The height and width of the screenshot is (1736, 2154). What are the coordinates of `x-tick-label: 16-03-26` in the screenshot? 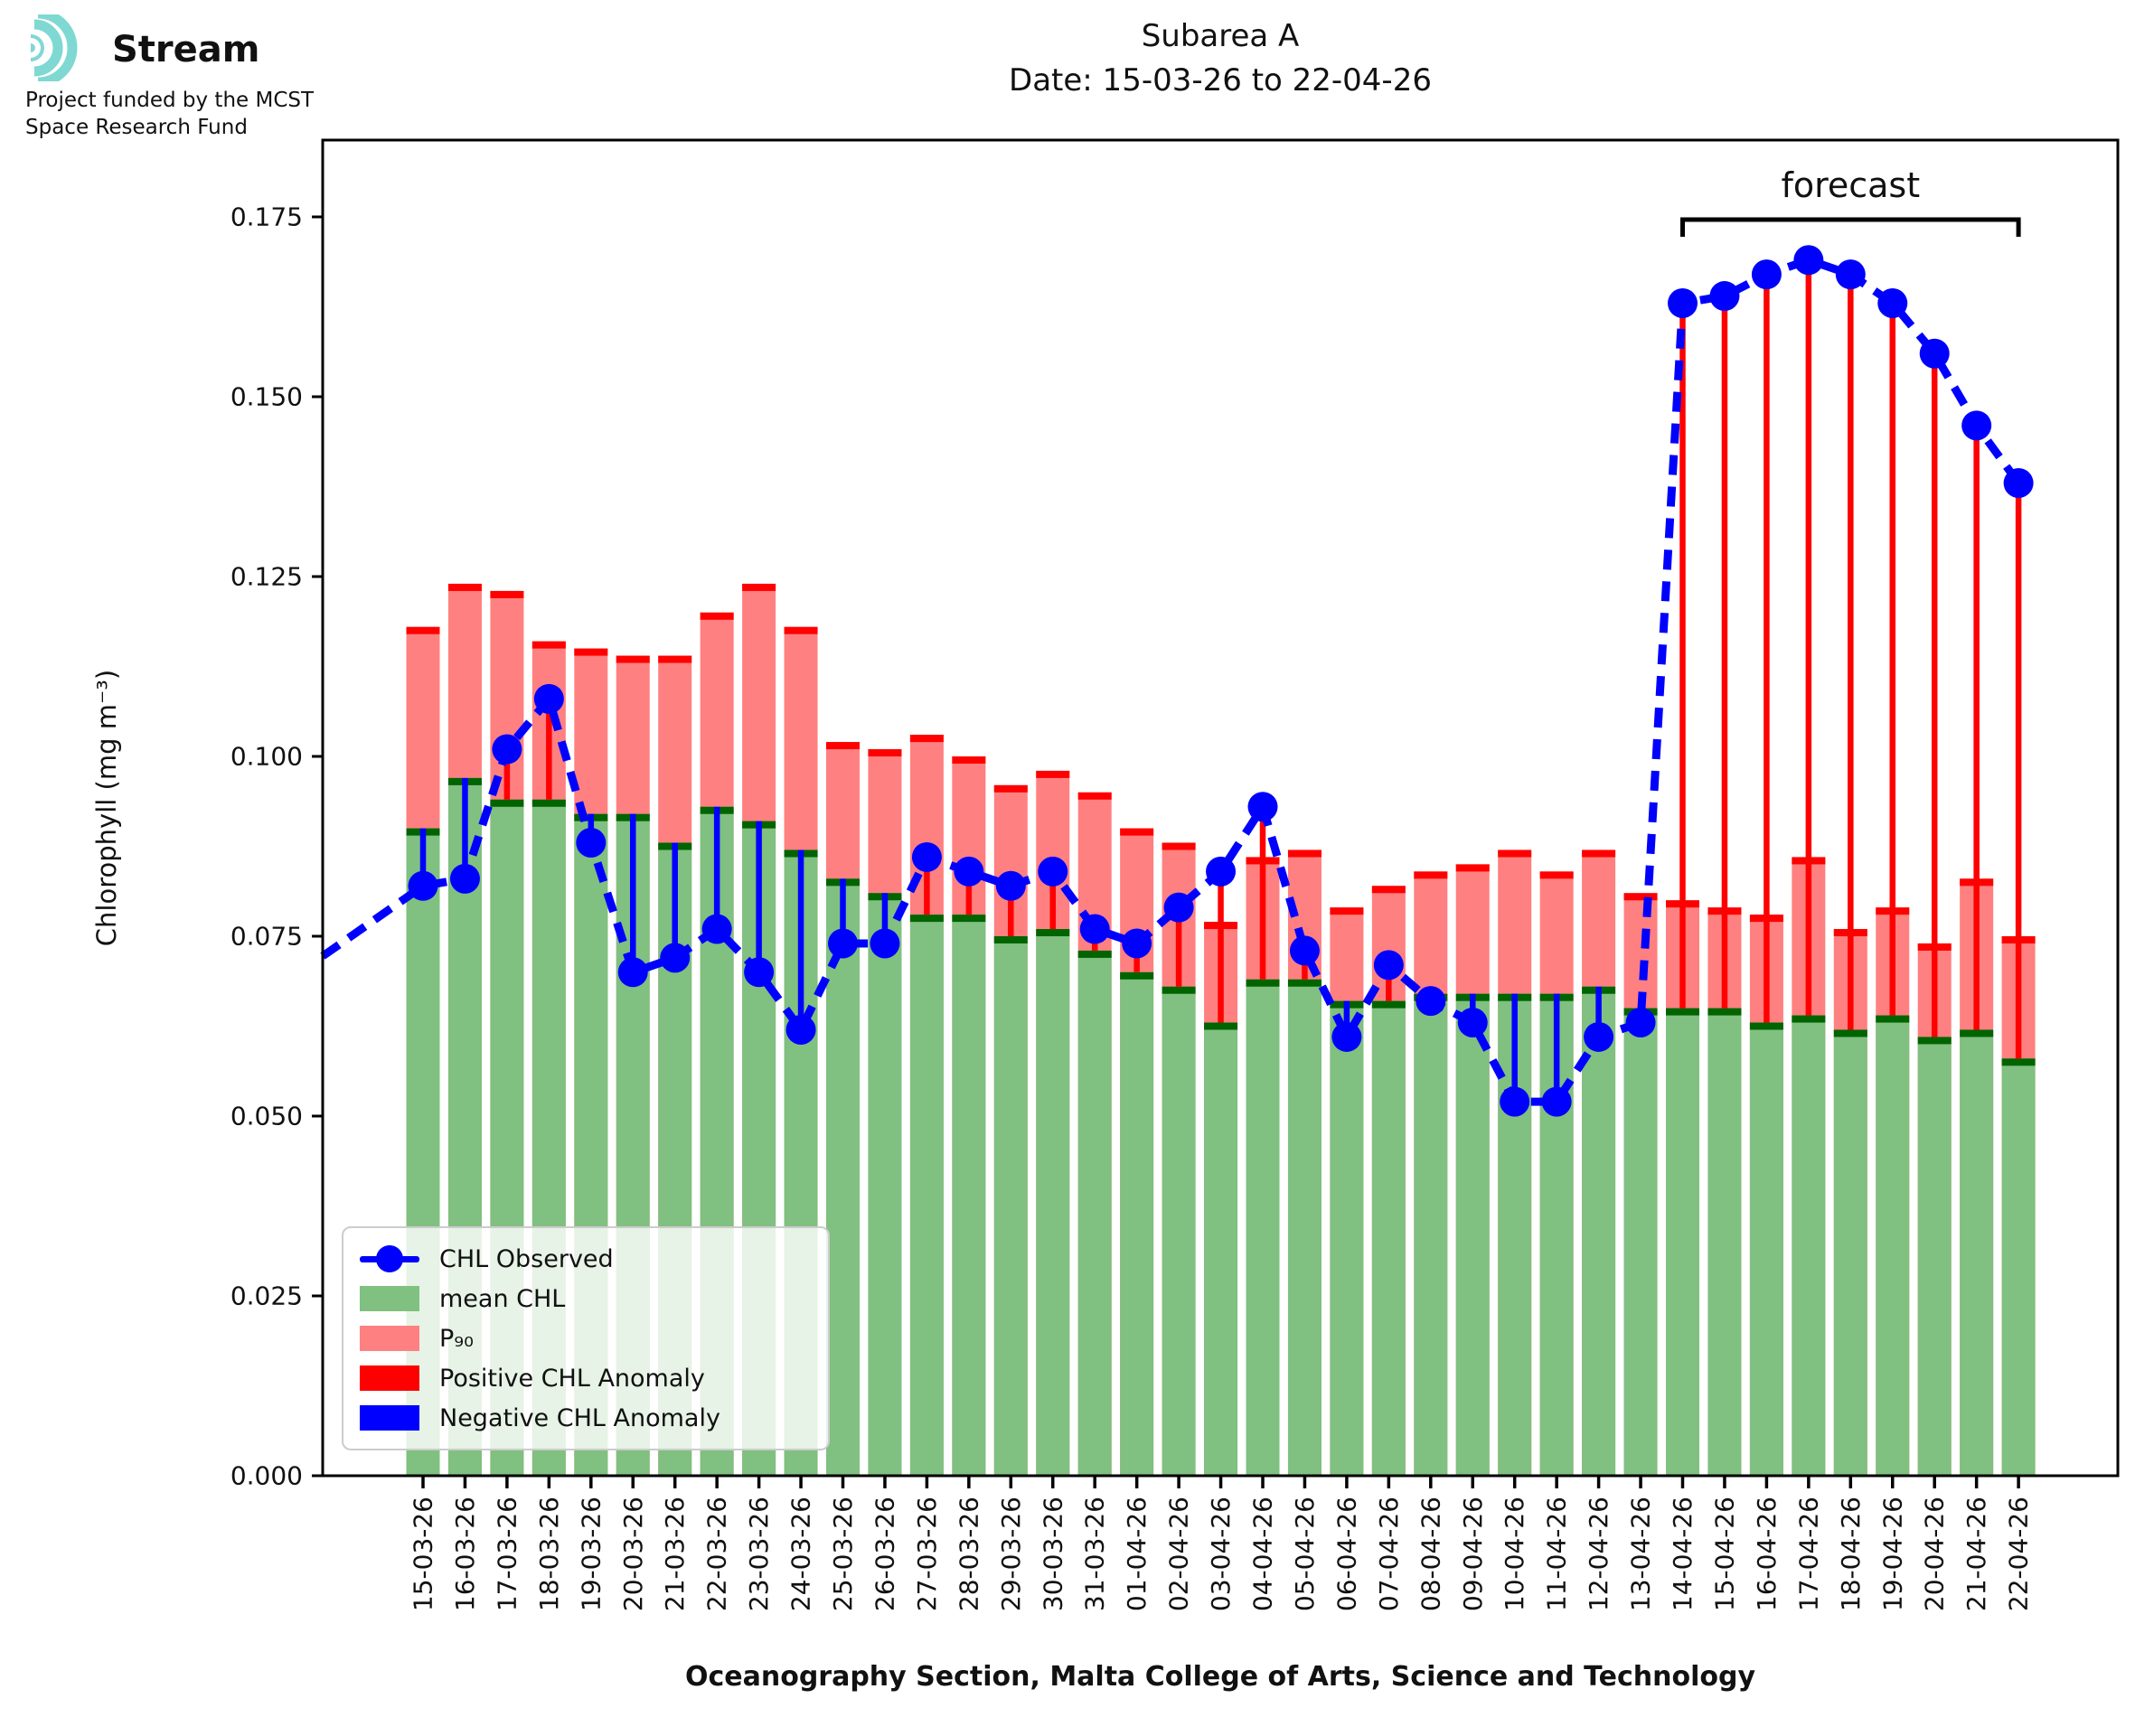 It's located at (465, 1554).